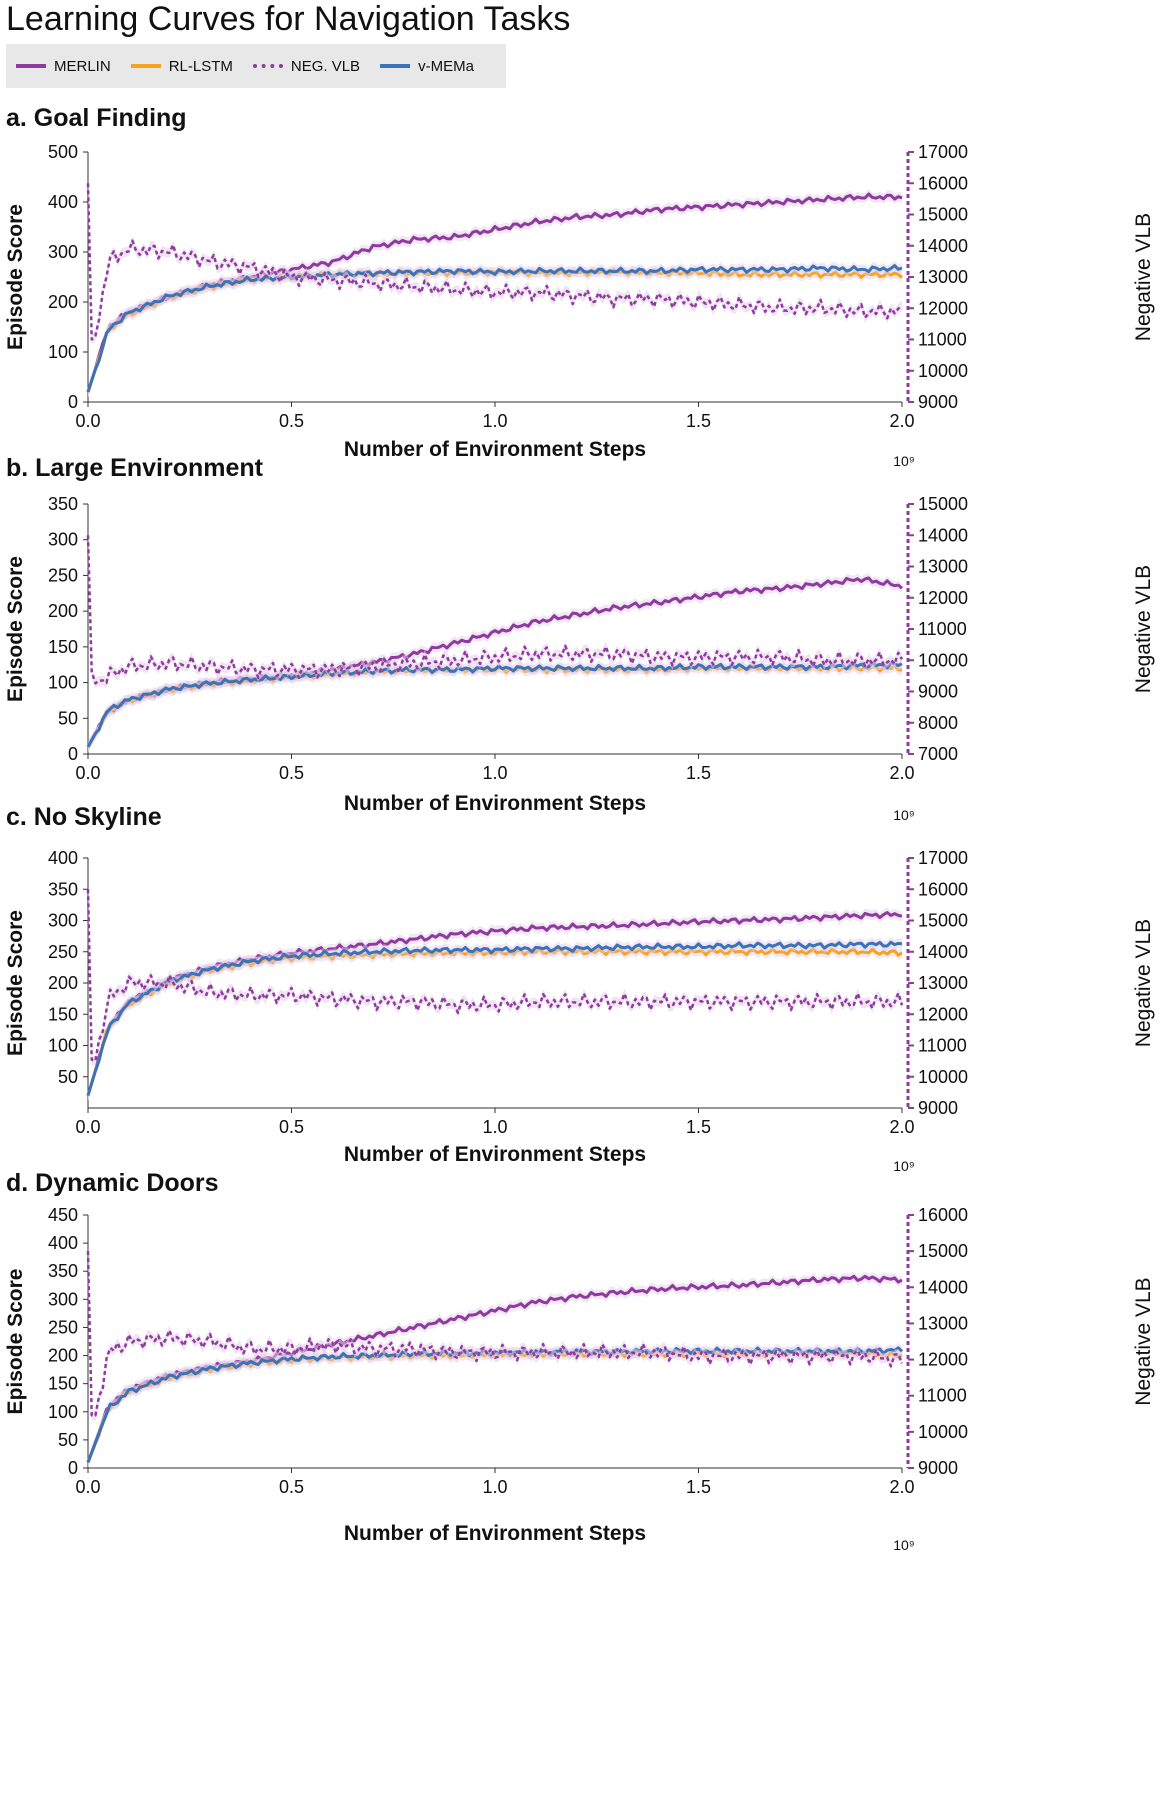 The image size is (1168, 1813). What do you see at coordinates (495, 609) in the screenshot?
I see `band-neg-vlb` at bounding box center [495, 609].